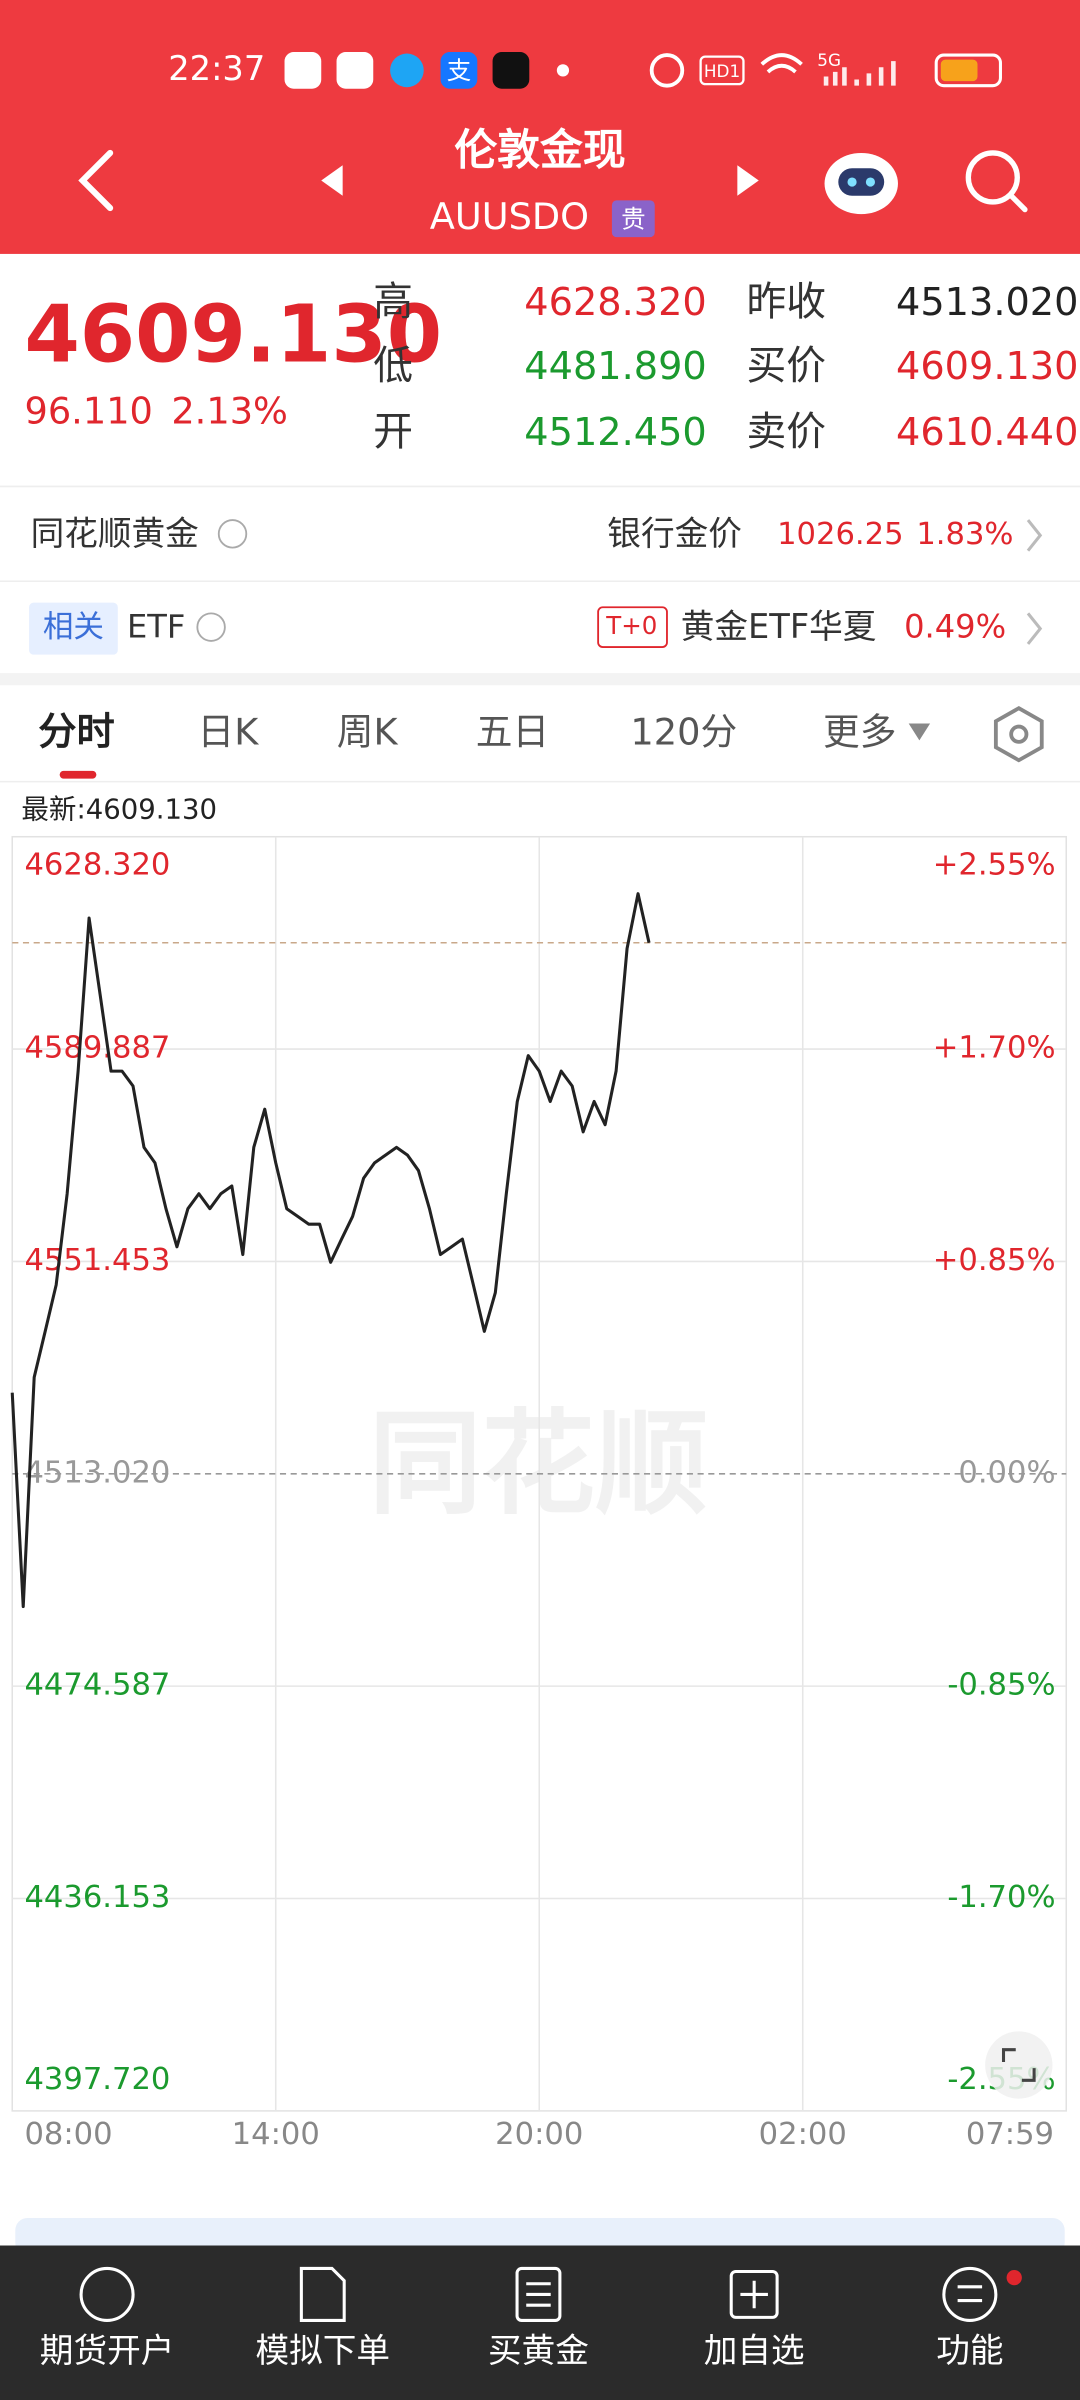  I want to click on settings-button, so click(1018, 734).